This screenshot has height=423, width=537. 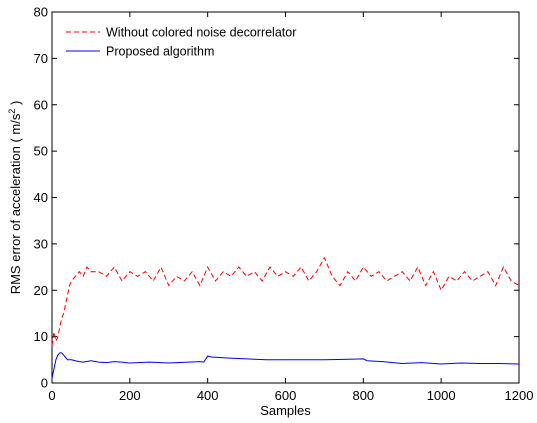 What do you see at coordinates (441, 395) in the screenshot?
I see `x-tick-label: 1000` at bounding box center [441, 395].